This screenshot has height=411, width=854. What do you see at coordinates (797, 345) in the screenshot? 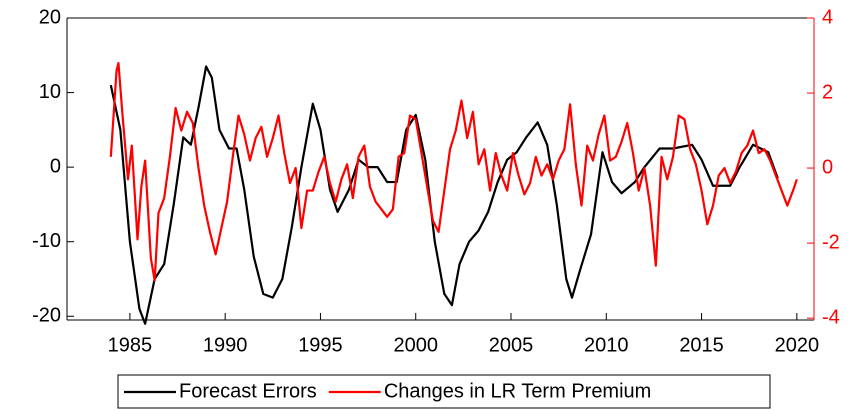
I see `x-tick-label: 2020` at bounding box center [797, 345].